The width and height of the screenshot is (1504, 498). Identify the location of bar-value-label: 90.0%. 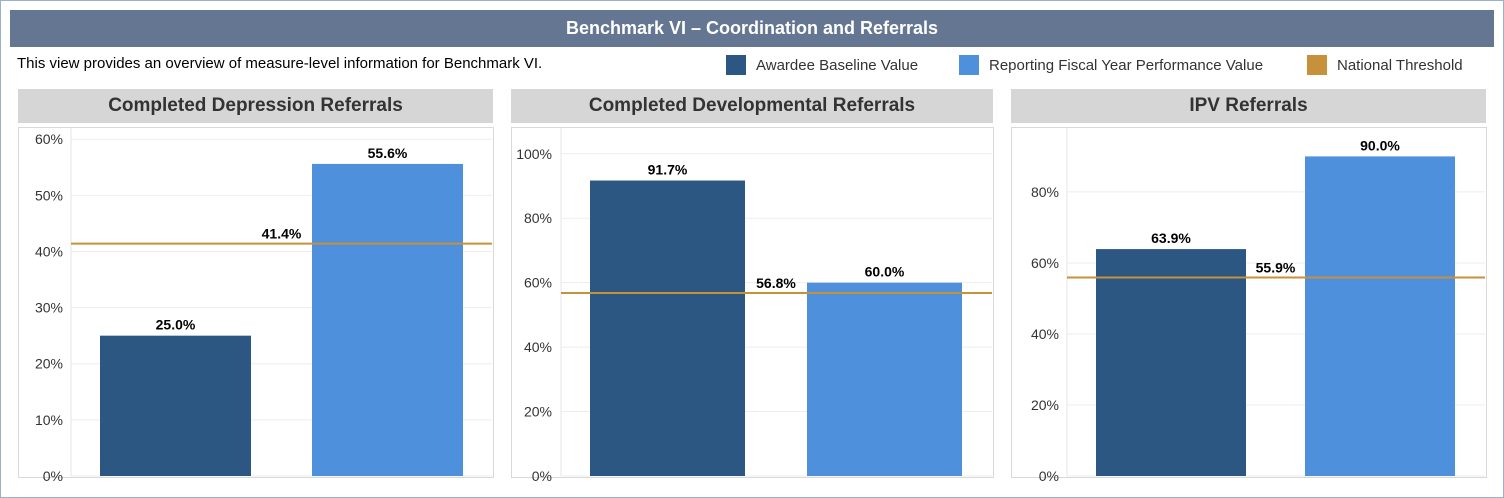
(1380, 145).